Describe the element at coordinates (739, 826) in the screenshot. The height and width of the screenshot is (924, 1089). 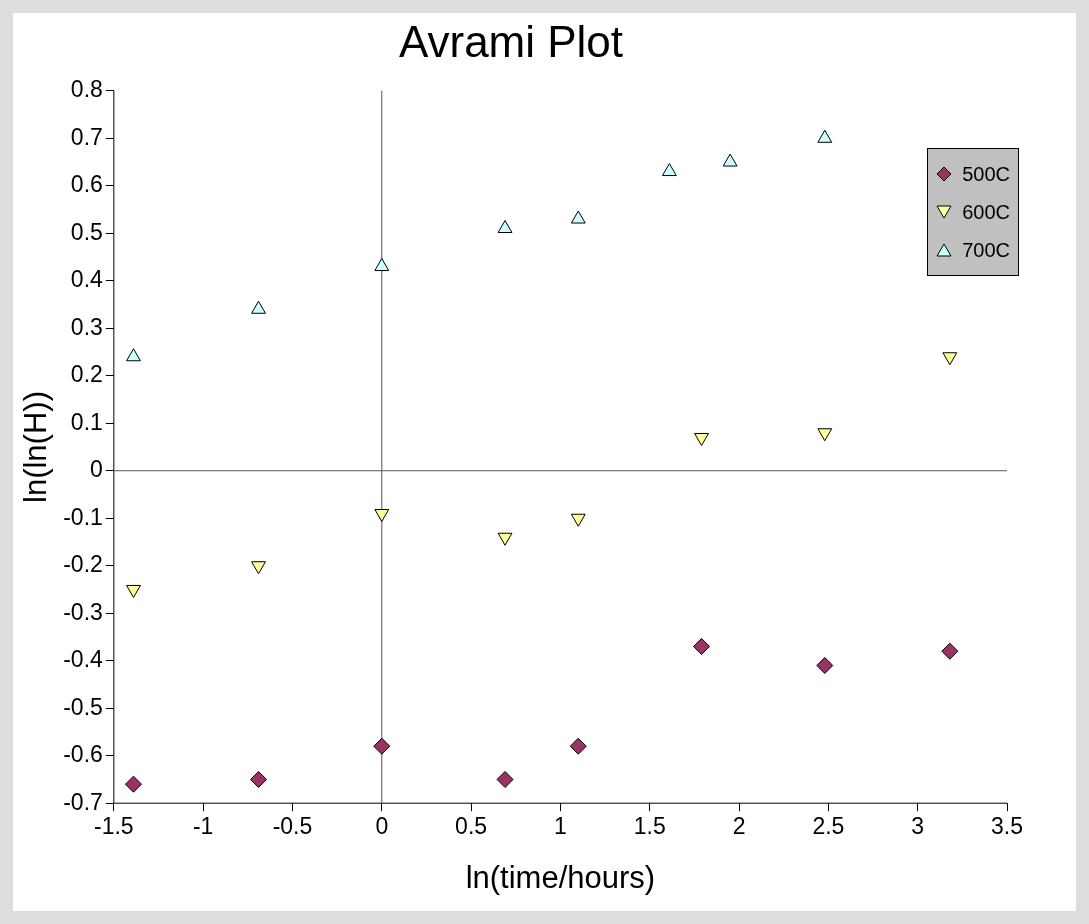
I see `x-tick-label: 2` at that location.